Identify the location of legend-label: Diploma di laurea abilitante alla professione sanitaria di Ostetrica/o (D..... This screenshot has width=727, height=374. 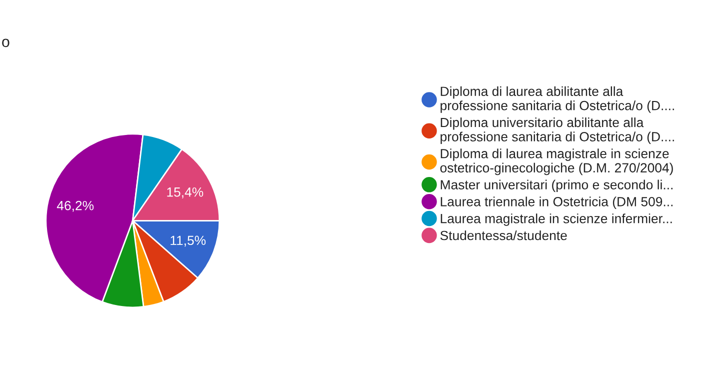
(557, 99).